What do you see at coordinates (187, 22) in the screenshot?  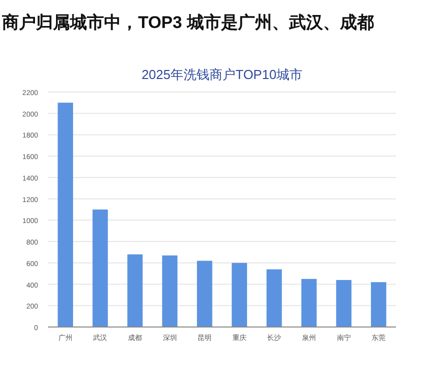 I see `chart-subtitle: 商户归属城市中，TOP3 城市是广州、武汉、成都` at bounding box center [187, 22].